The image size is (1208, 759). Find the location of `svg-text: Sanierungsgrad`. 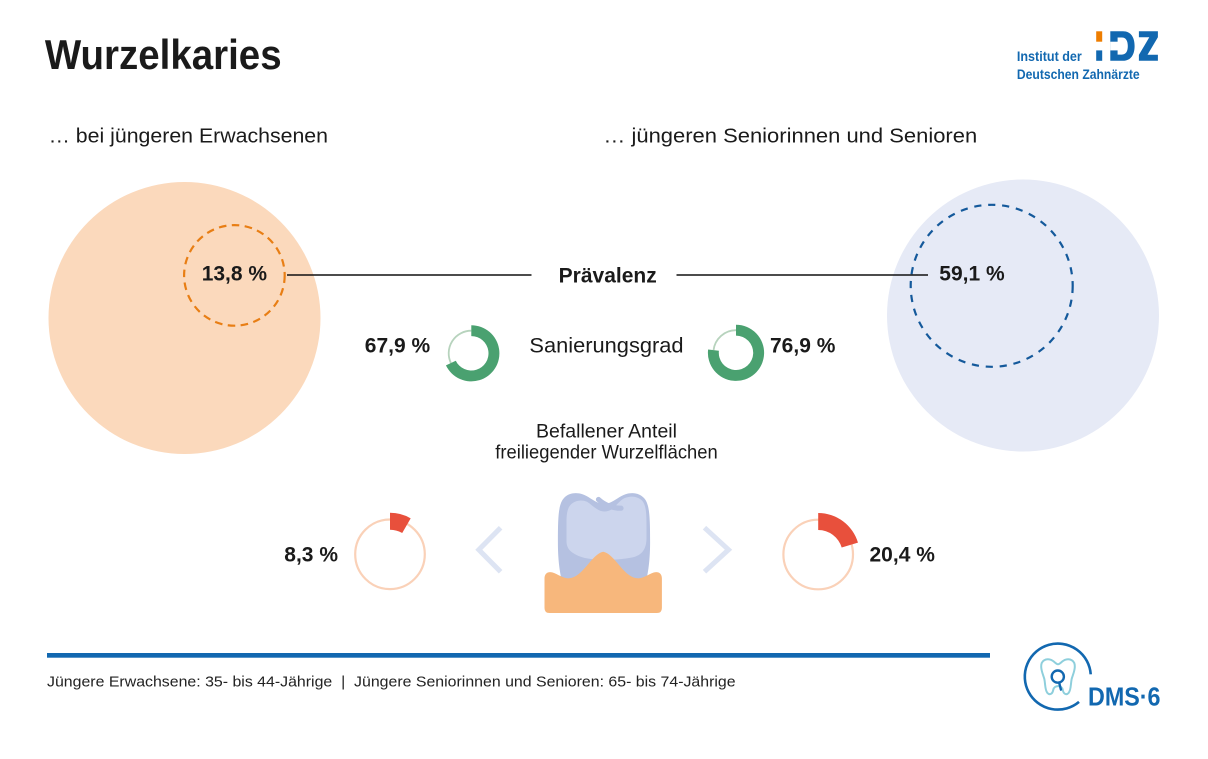

svg-text: Sanierungsgrad is located at coordinates (606, 346).